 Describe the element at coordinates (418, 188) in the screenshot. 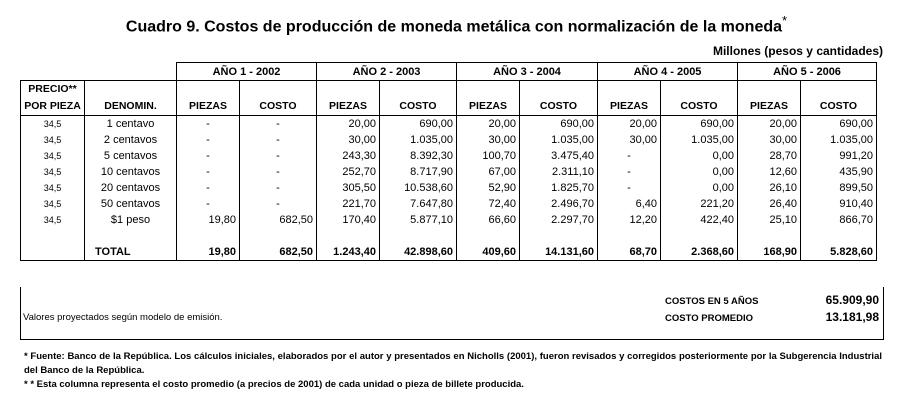

I see `value-cell: 10.538,60` at that location.